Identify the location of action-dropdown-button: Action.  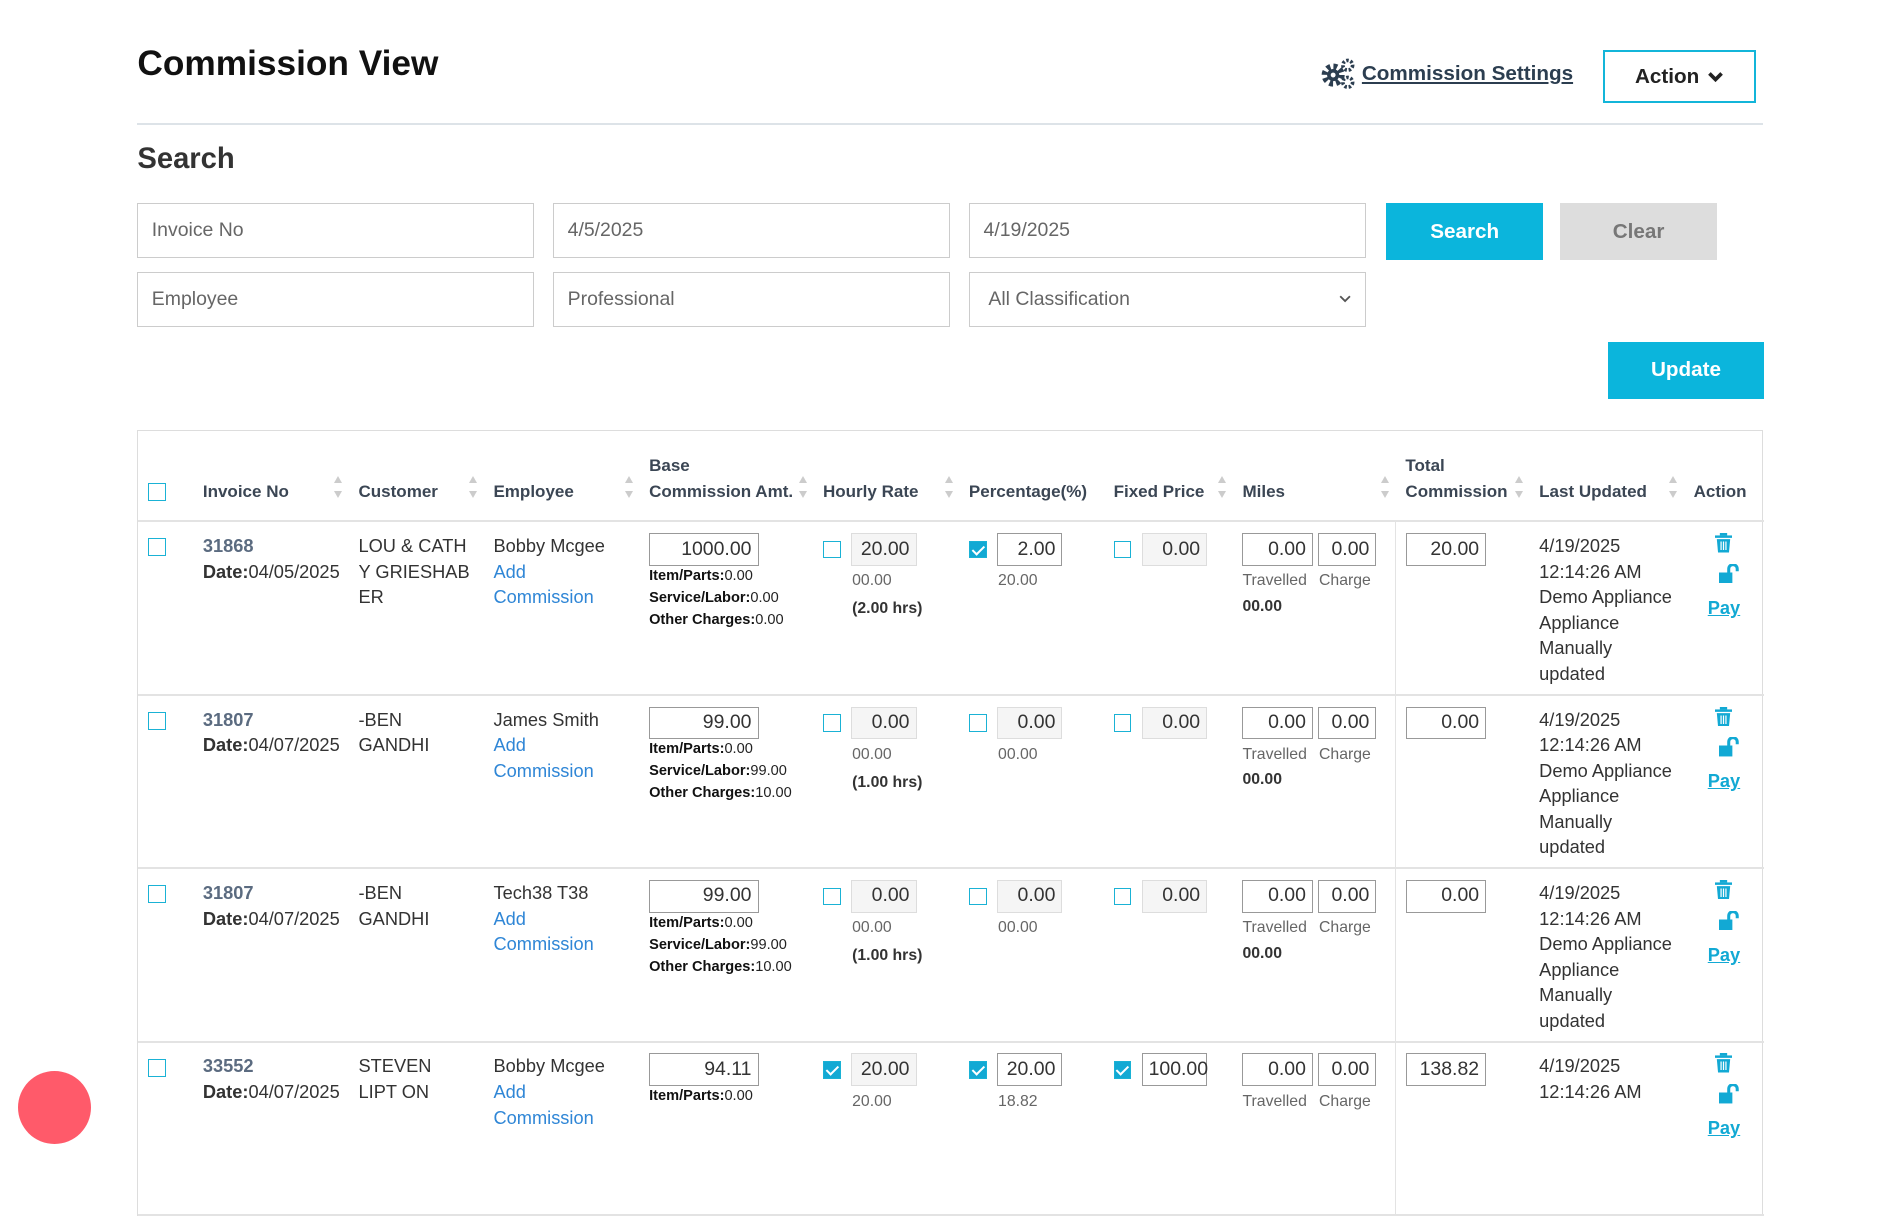
(1679, 76).